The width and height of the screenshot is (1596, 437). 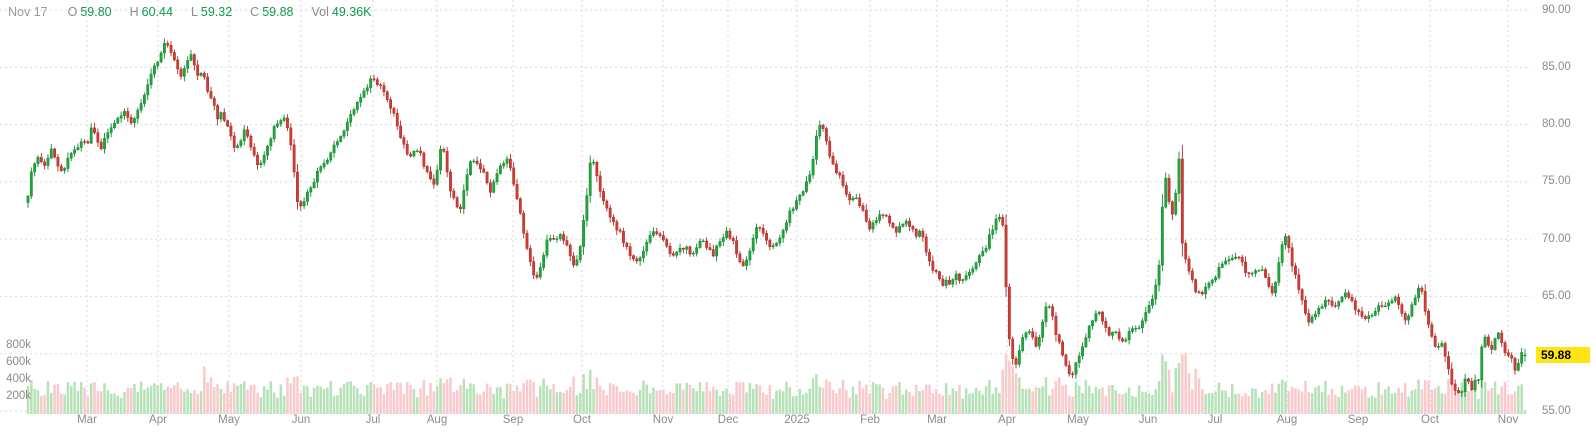 I want to click on volume-axis-label: 200k, so click(x=18, y=396).